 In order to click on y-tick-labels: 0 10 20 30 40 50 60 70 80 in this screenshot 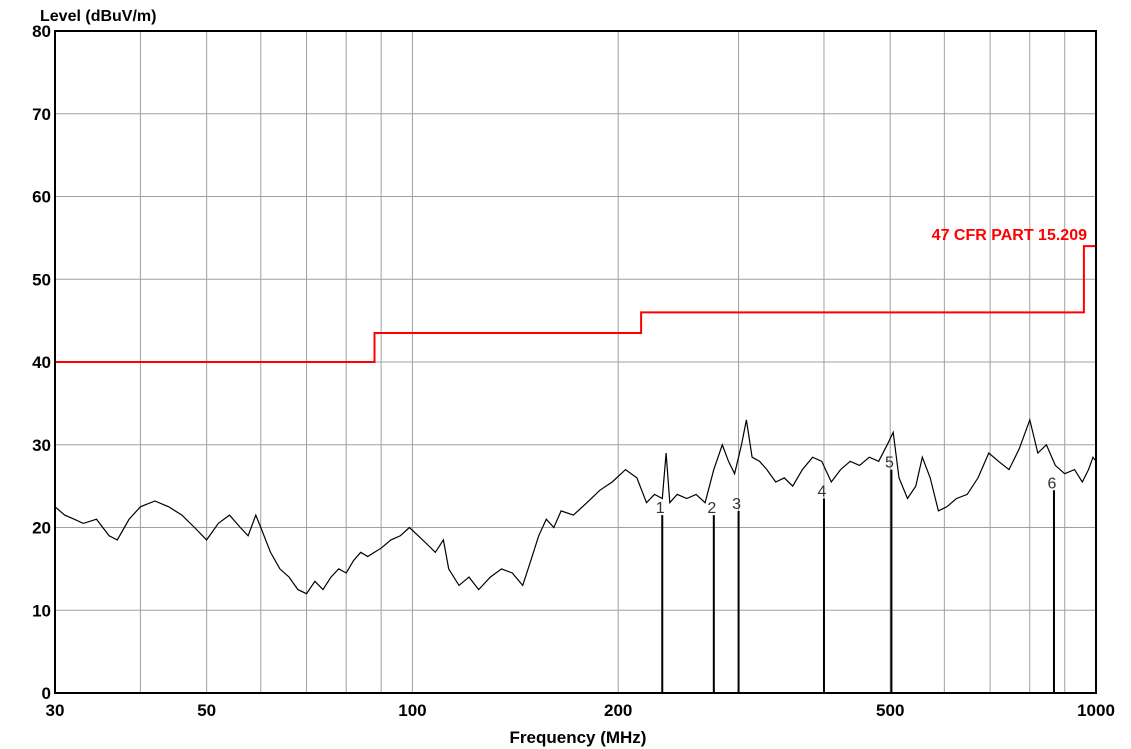, I will do `click(41, 362)`.